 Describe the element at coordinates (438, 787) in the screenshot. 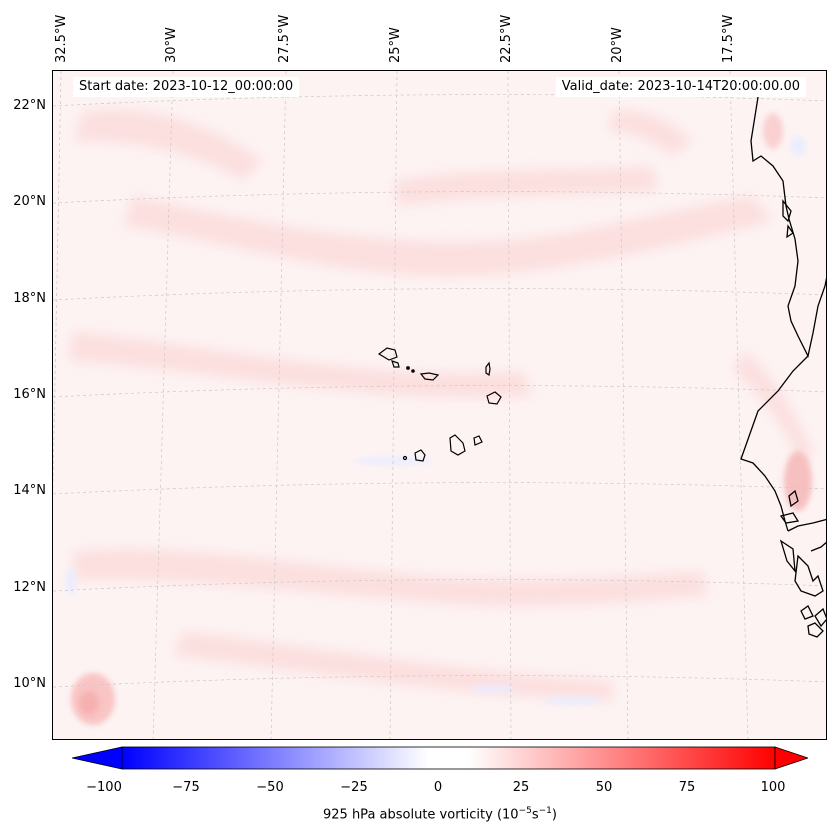

I see `colorbar-tick-0: 0` at that location.